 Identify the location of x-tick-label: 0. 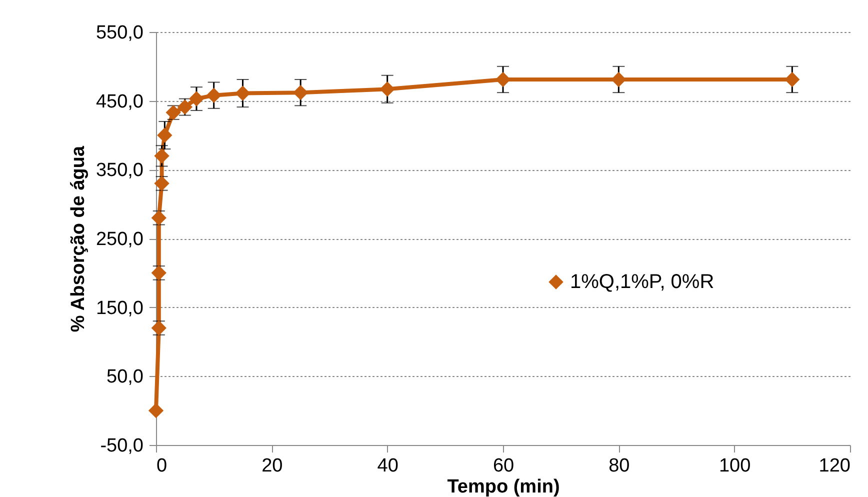
(162, 466).